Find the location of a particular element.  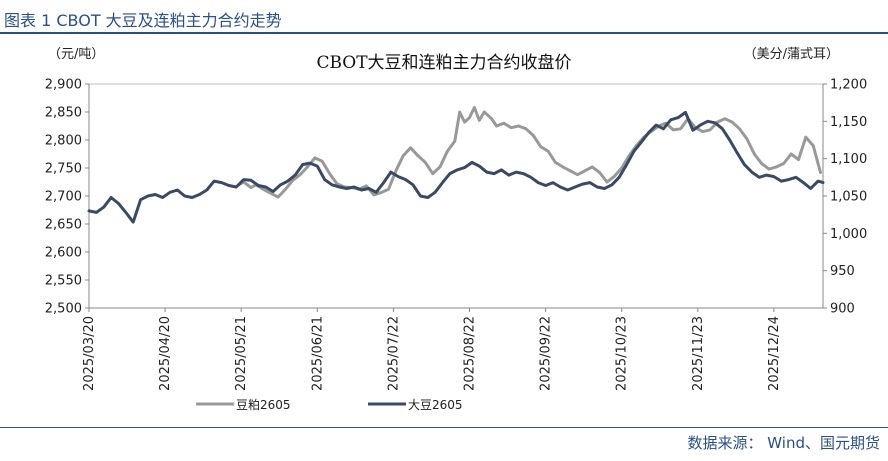

header: 图表 1 CBOT 大豆及连粕主力合约走势 is located at coordinates (444, 16).